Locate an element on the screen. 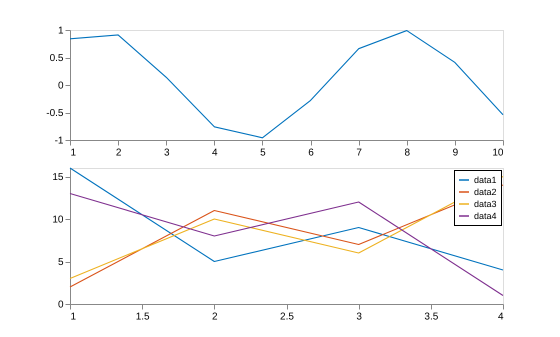  x-tick-label: 8 is located at coordinates (407, 153).